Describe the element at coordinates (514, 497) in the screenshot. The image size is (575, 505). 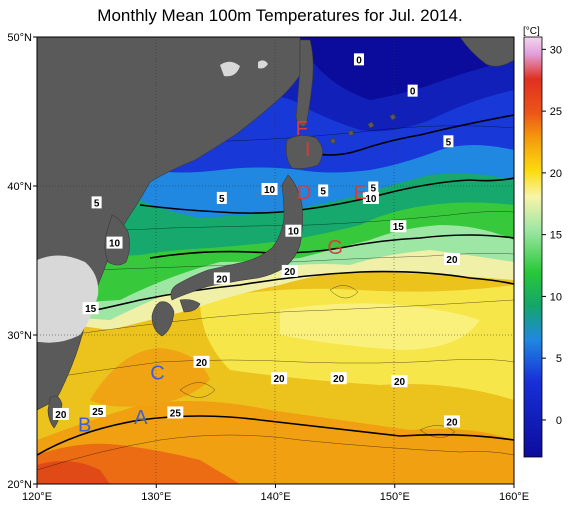
I see `lon-tick-label: 160°E` at that location.